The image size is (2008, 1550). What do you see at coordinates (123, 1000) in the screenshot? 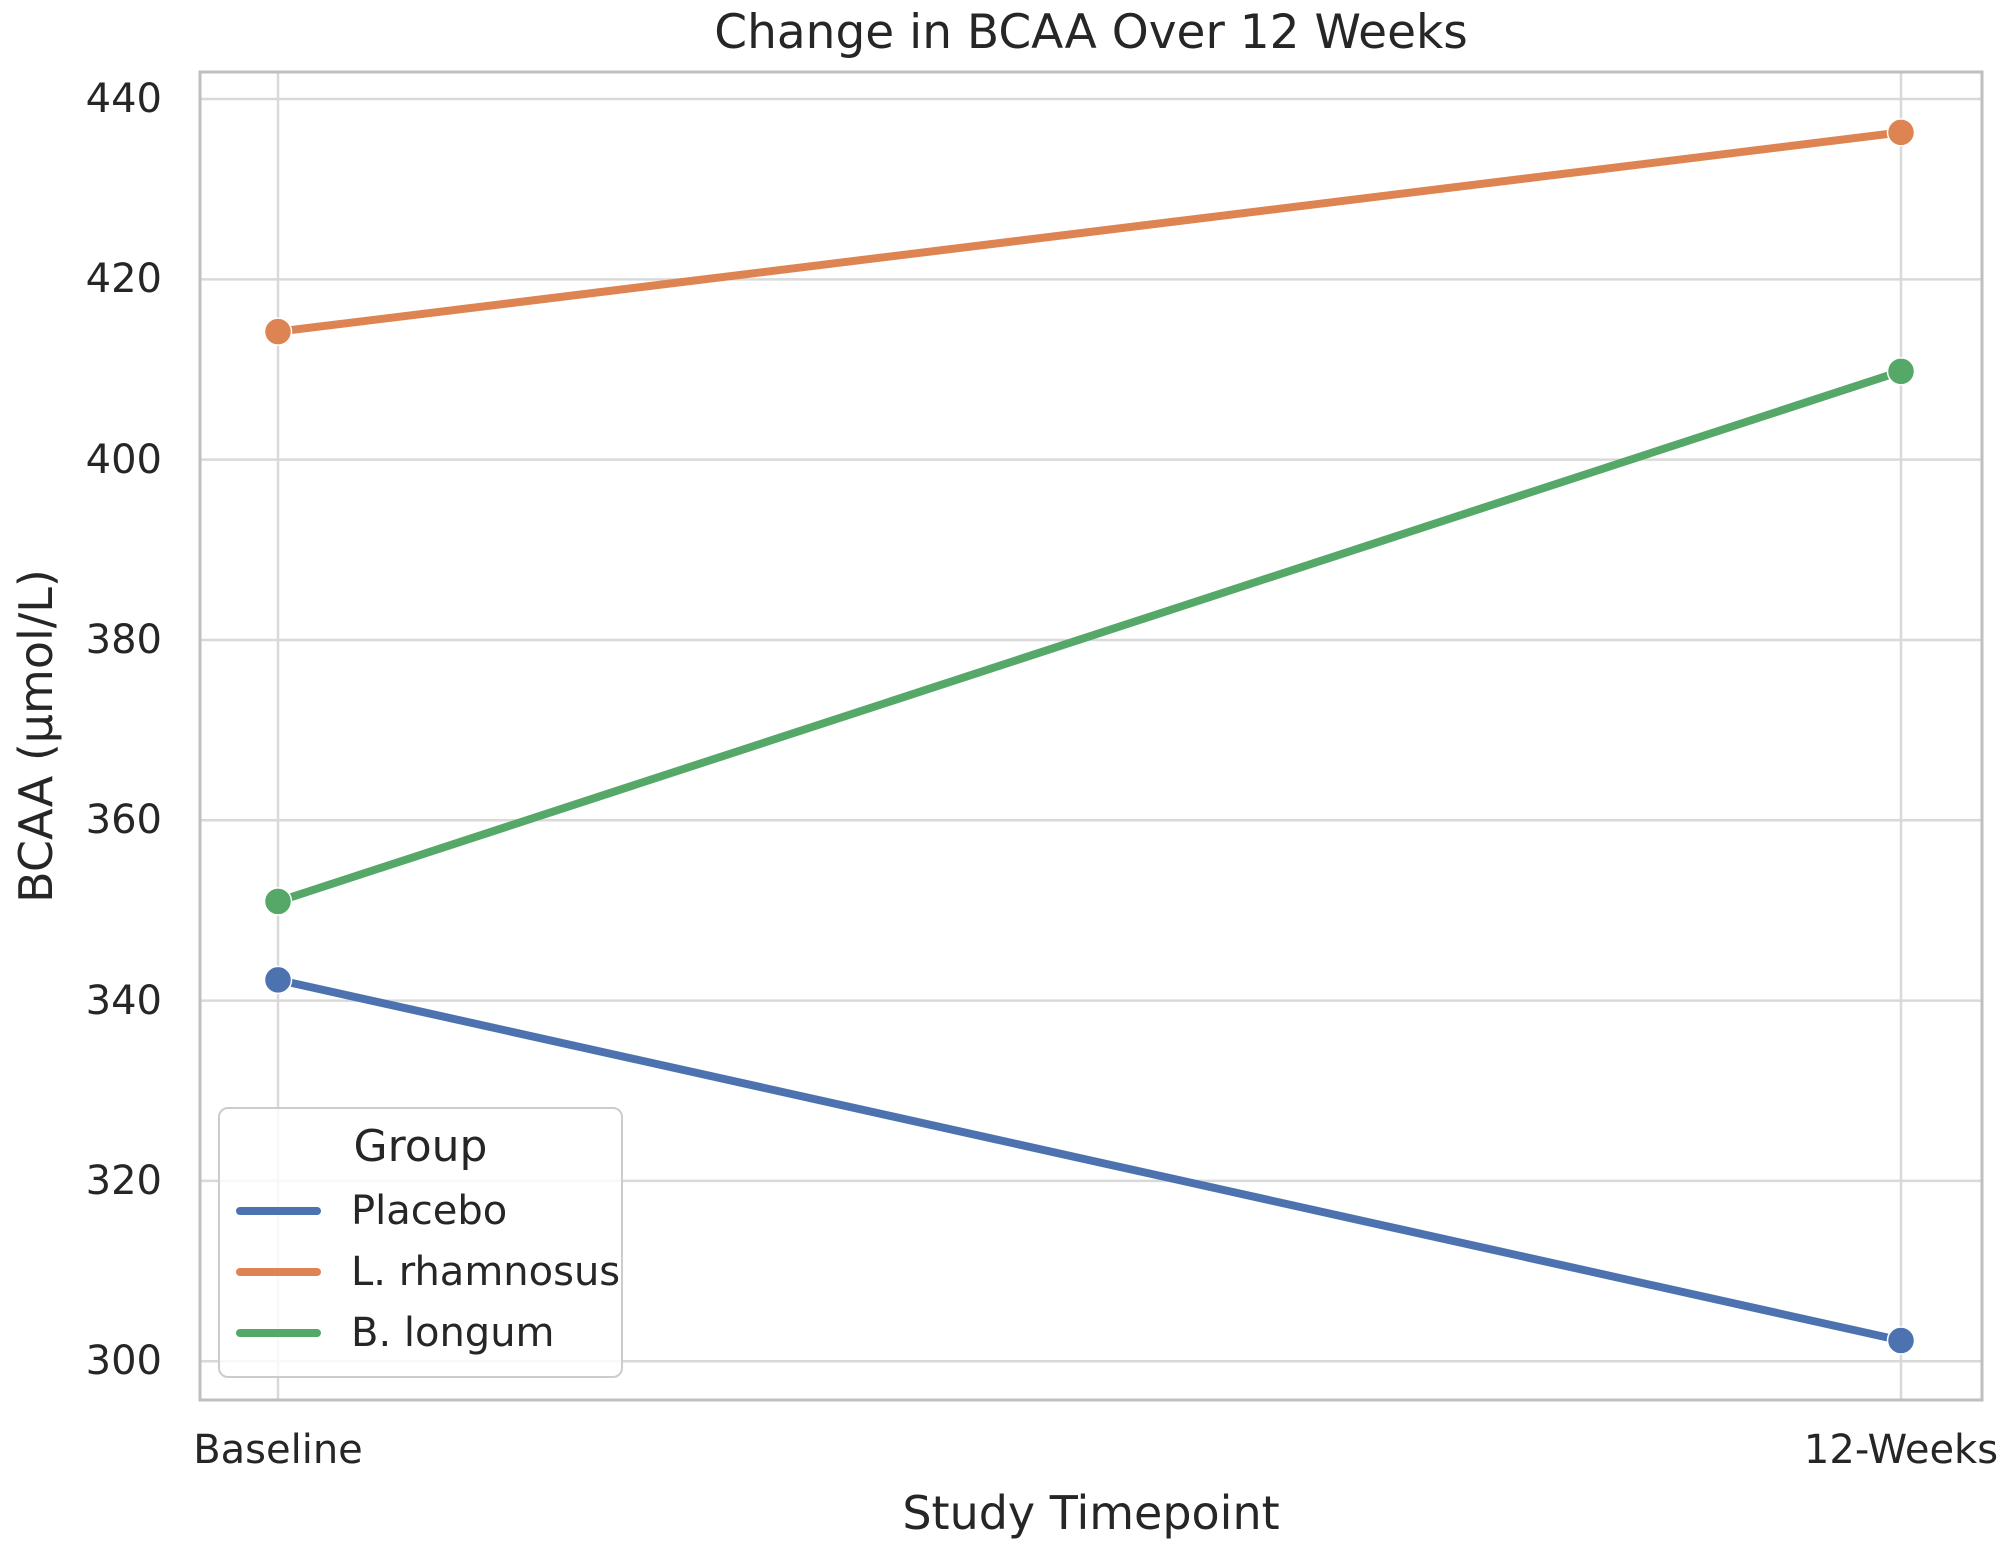
I see `y-tick-label: 340` at bounding box center [123, 1000].